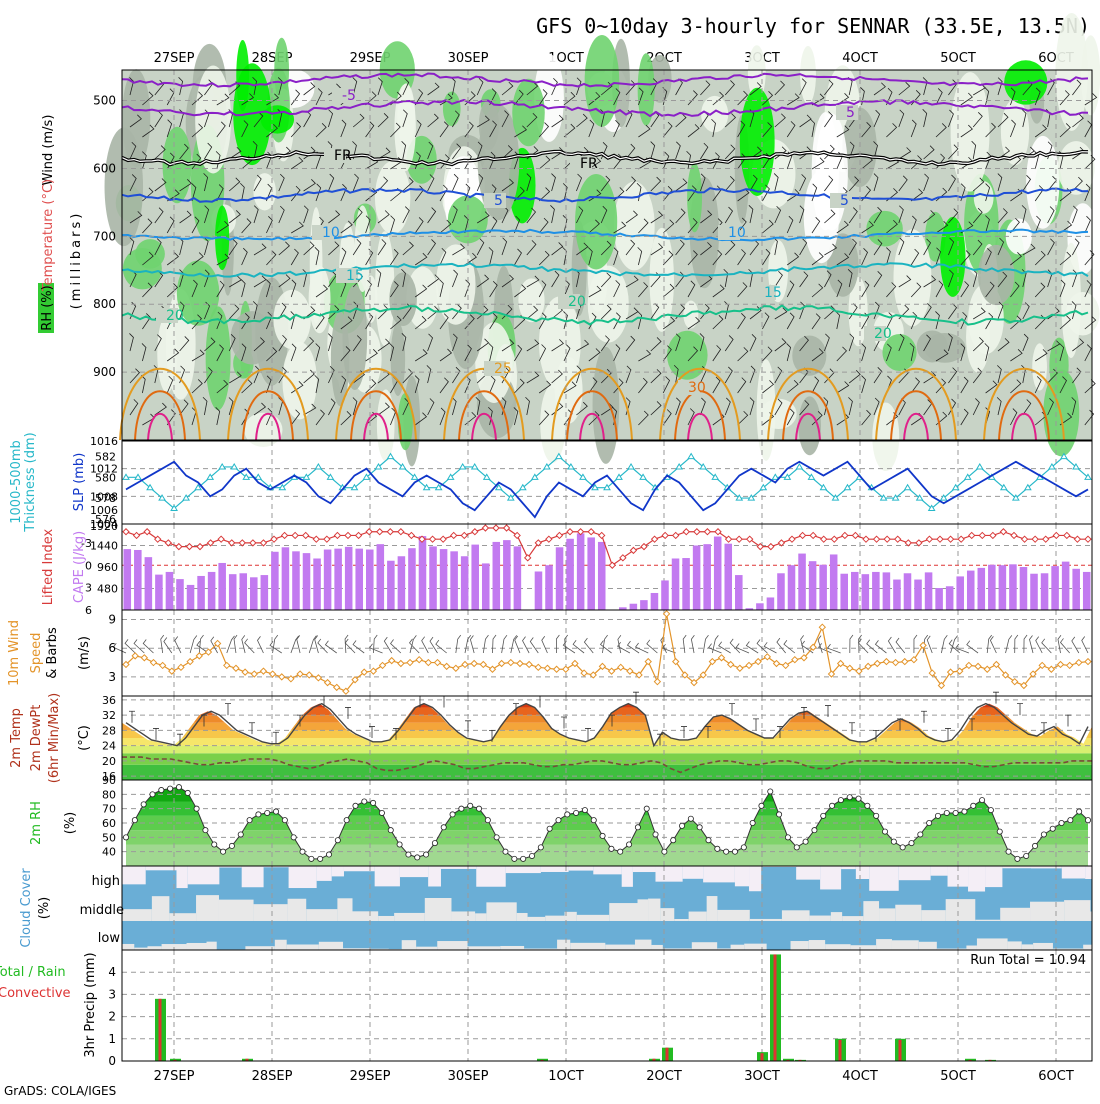  What do you see at coordinates (14, 653) in the screenshot?
I see `ylabel-10m-wind: 10m Wind` at bounding box center [14, 653].